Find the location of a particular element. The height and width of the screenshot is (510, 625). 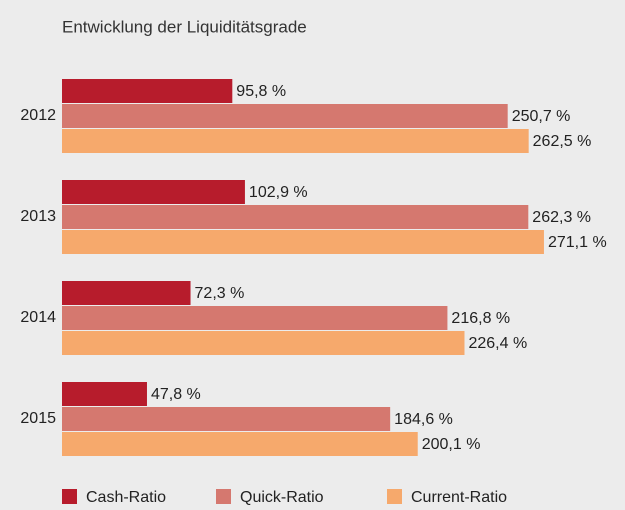

value-label: 184,6 % is located at coordinates (423, 419).